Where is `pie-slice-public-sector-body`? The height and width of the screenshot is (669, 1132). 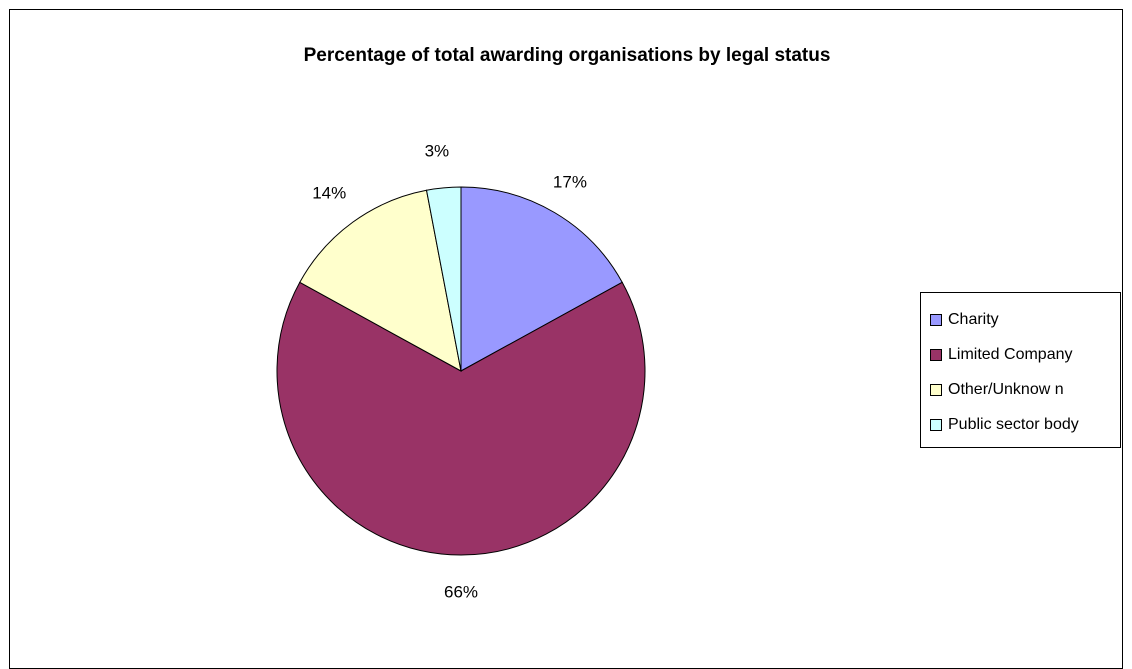
pie-slice-public-sector-body is located at coordinates (443, 279).